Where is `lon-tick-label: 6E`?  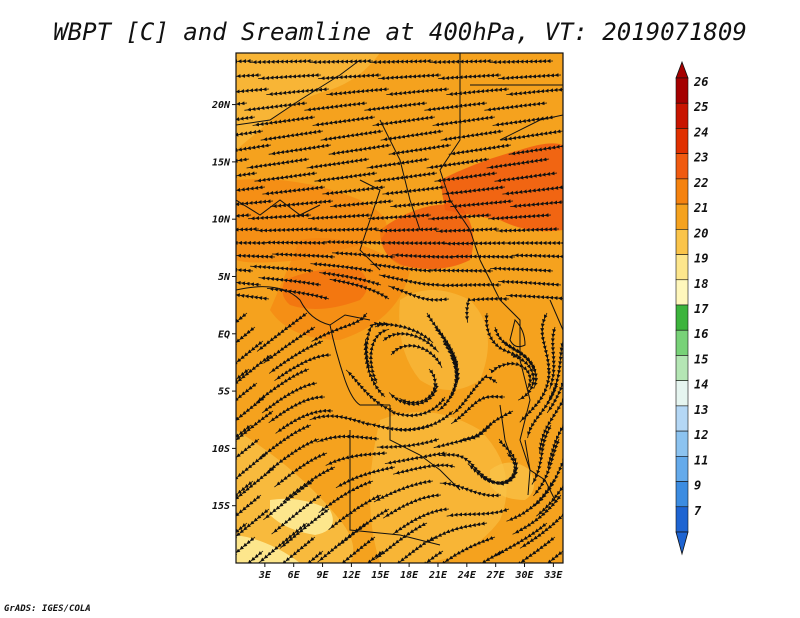 lon-tick-label: 6E is located at coordinates (294, 575).